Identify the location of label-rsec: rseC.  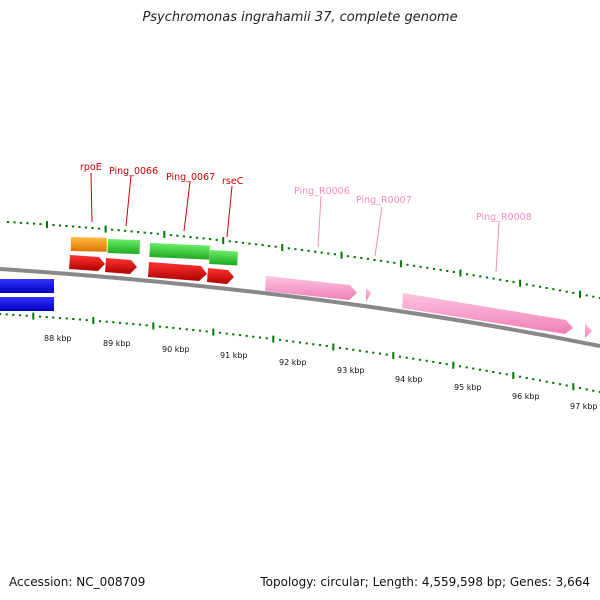
(233, 181).